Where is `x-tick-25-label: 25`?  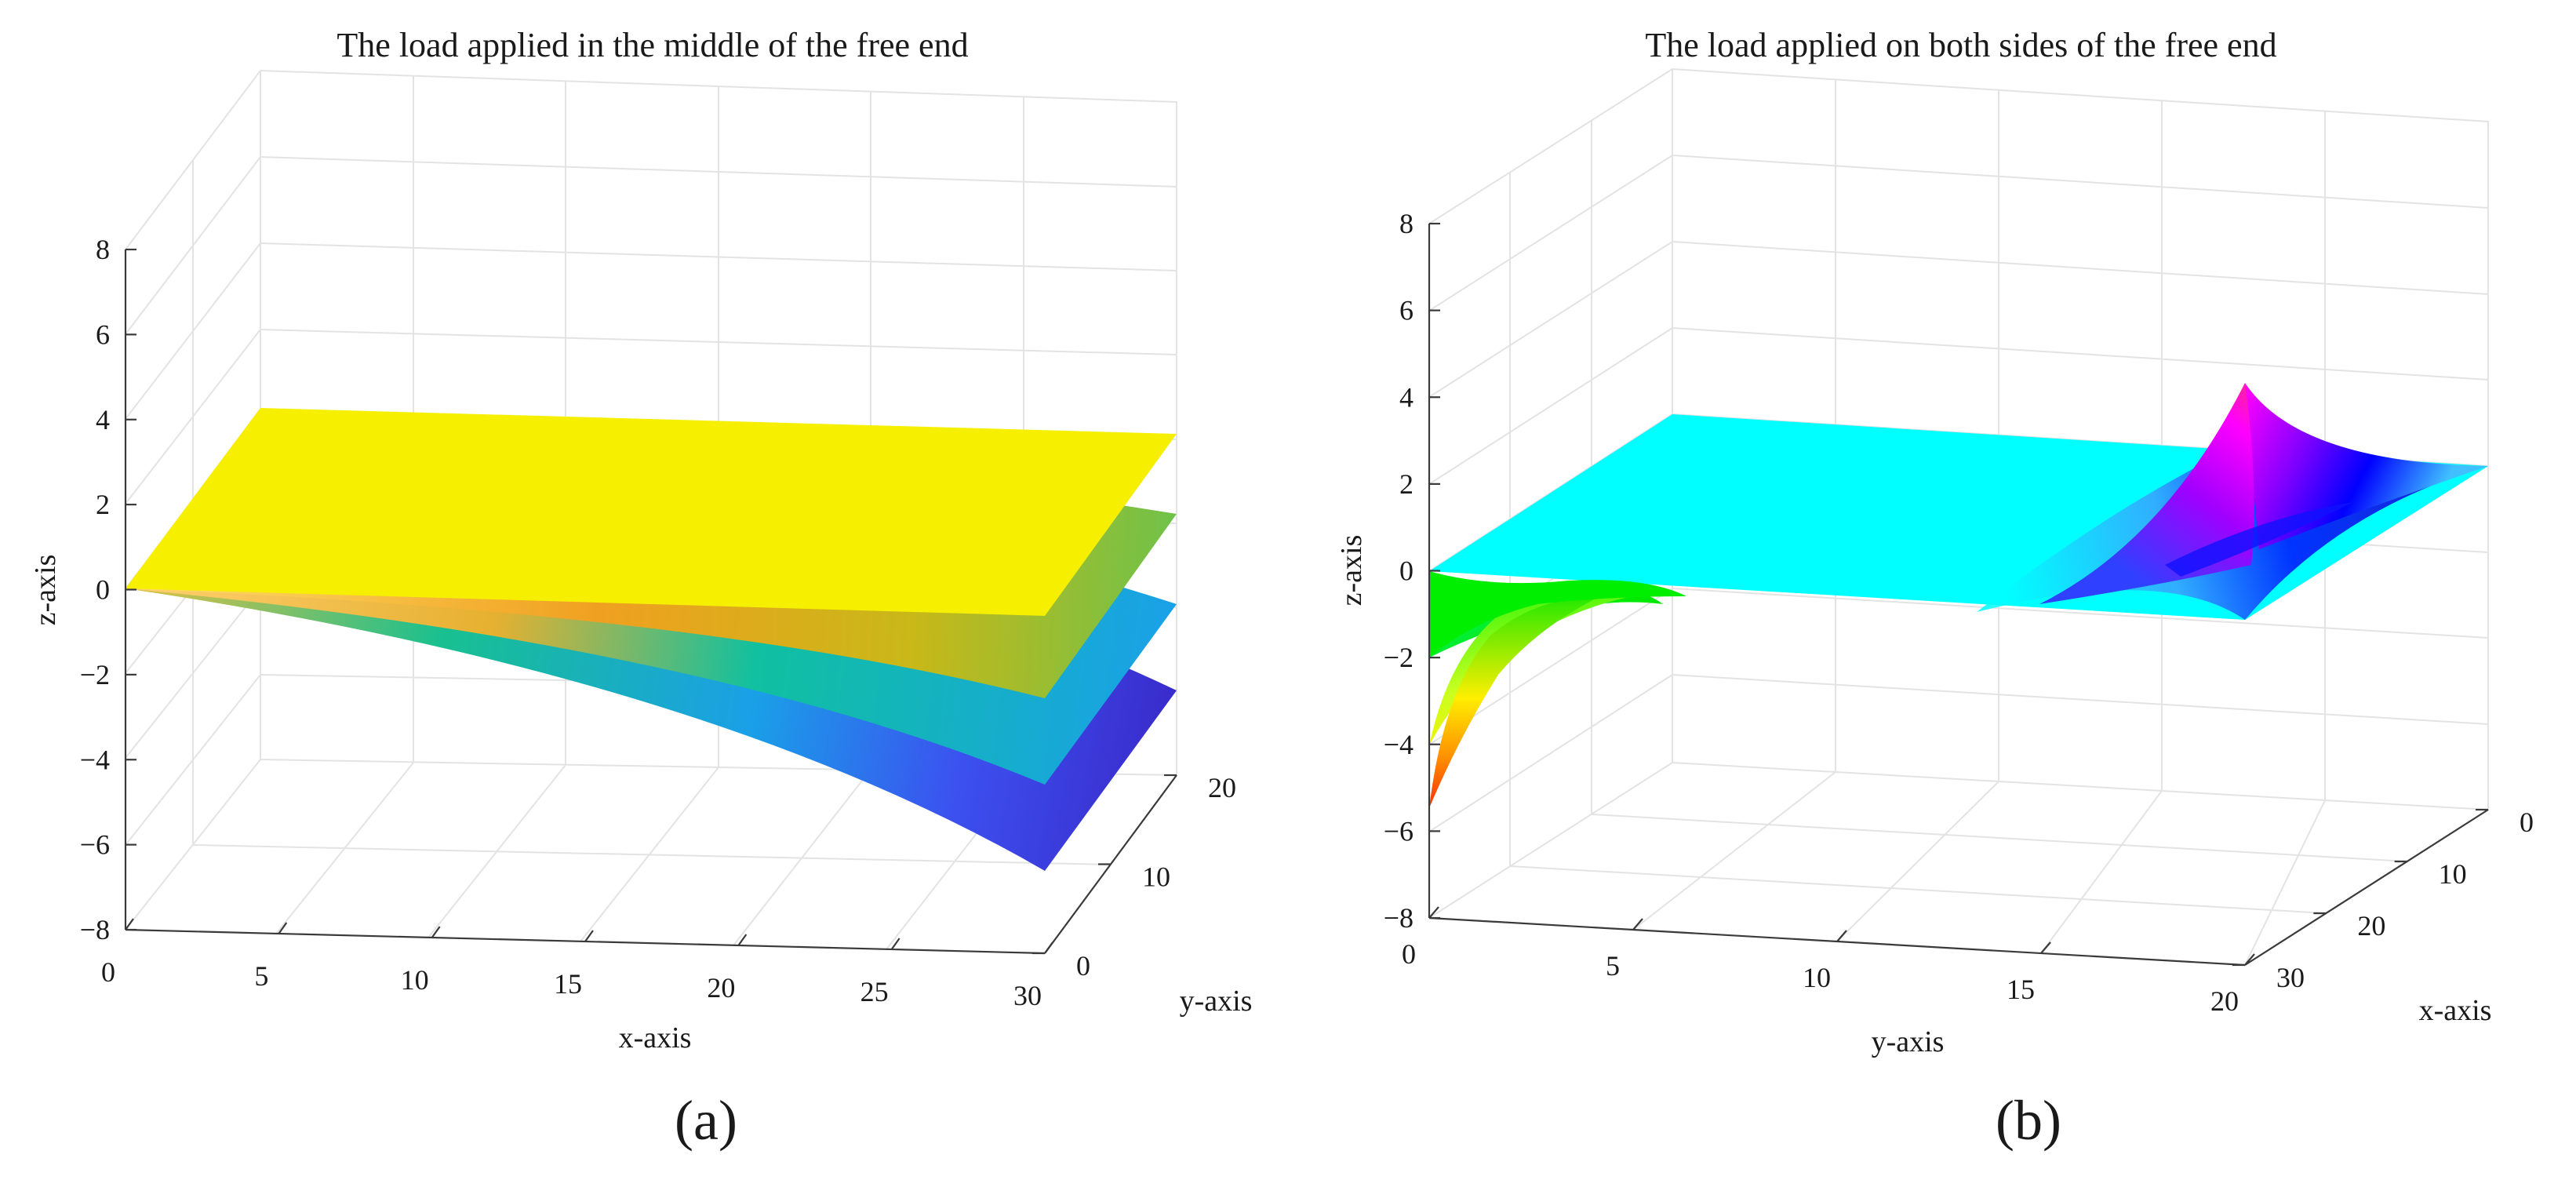 x-tick-25-label: 25 is located at coordinates (874, 991).